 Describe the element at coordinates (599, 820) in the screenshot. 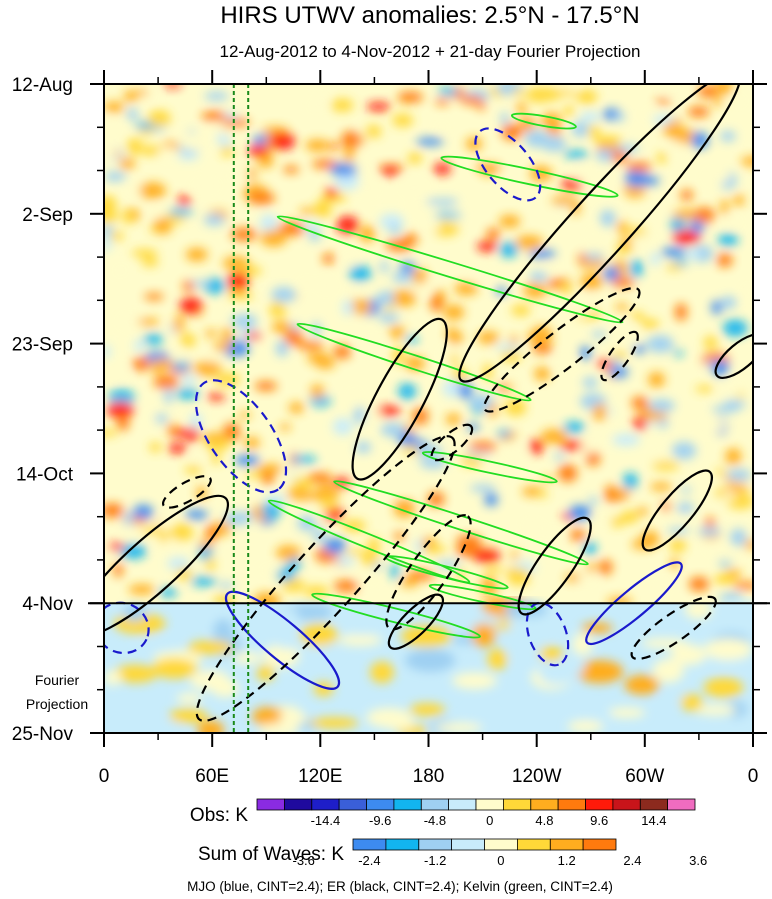

I see `obs-colorbar-tick-label: 9.6` at that location.